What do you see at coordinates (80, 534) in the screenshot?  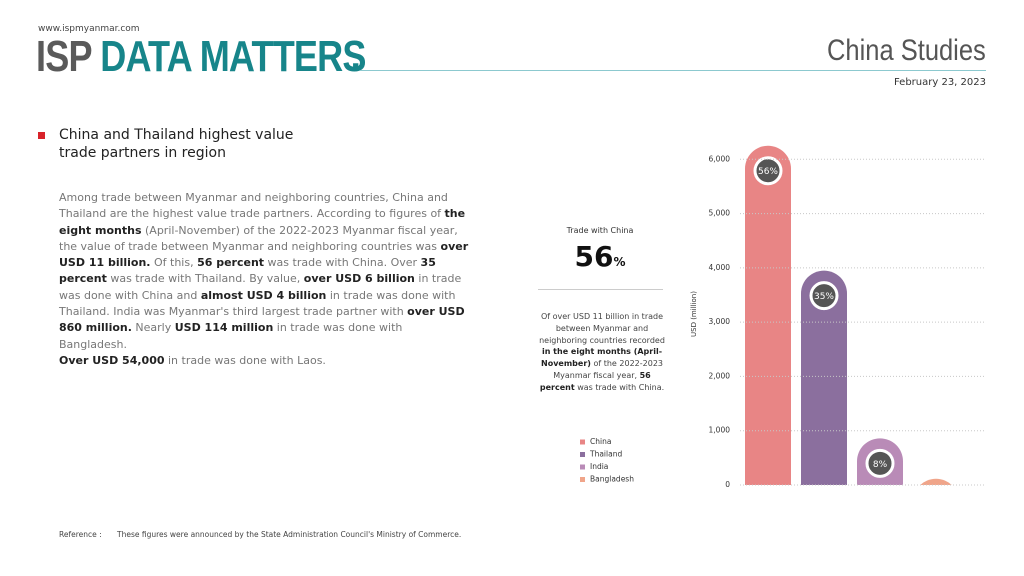 I see `reference-label: Reference :` at bounding box center [80, 534].